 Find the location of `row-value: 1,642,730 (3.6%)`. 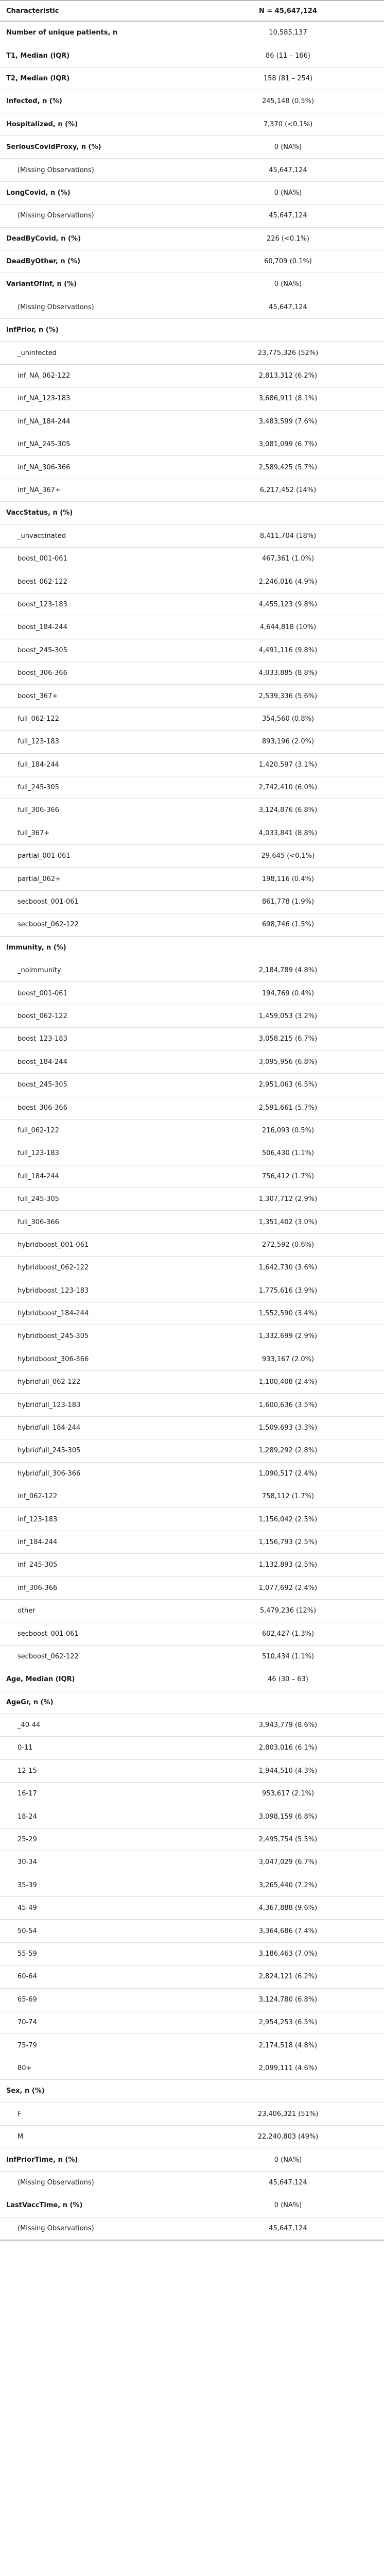

row-value: 1,642,730 (3.6%) is located at coordinates (288, 1268).